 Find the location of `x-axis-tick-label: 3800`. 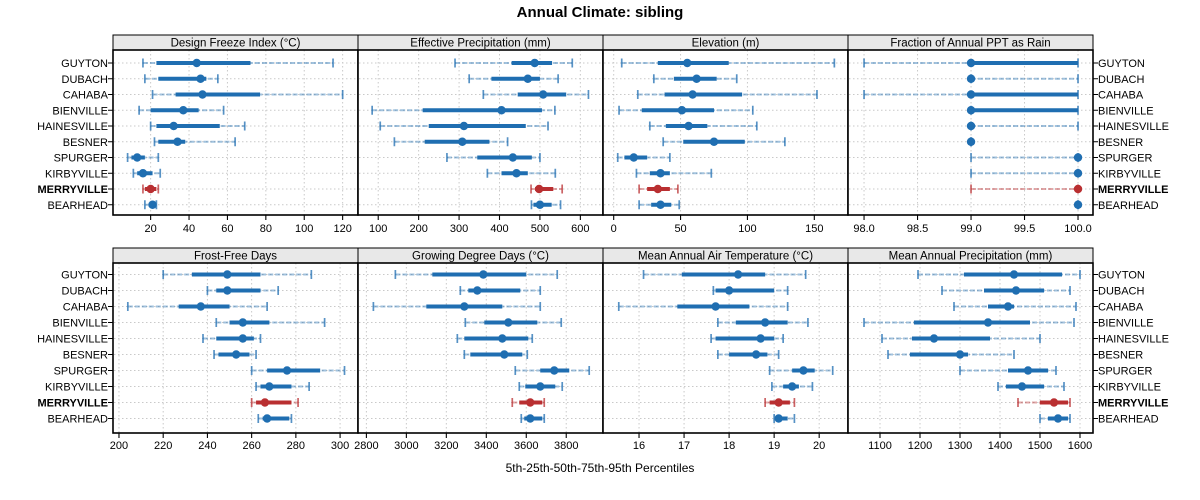

x-axis-tick-label: 3800 is located at coordinates (566, 446).